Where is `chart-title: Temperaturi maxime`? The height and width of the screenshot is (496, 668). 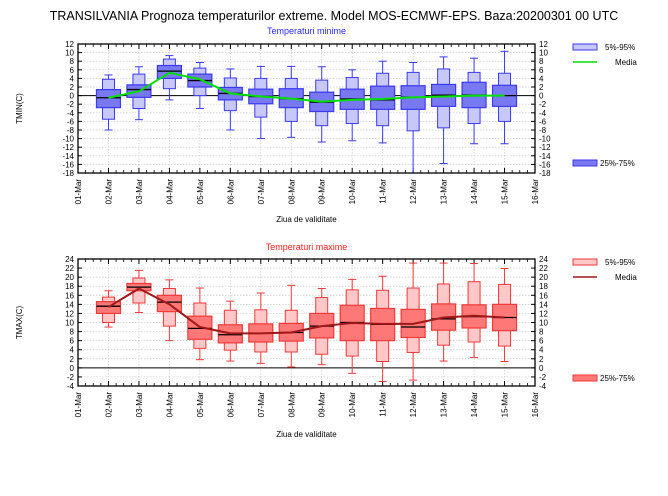
chart-title: Temperaturi maxime is located at coordinates (307, 247).